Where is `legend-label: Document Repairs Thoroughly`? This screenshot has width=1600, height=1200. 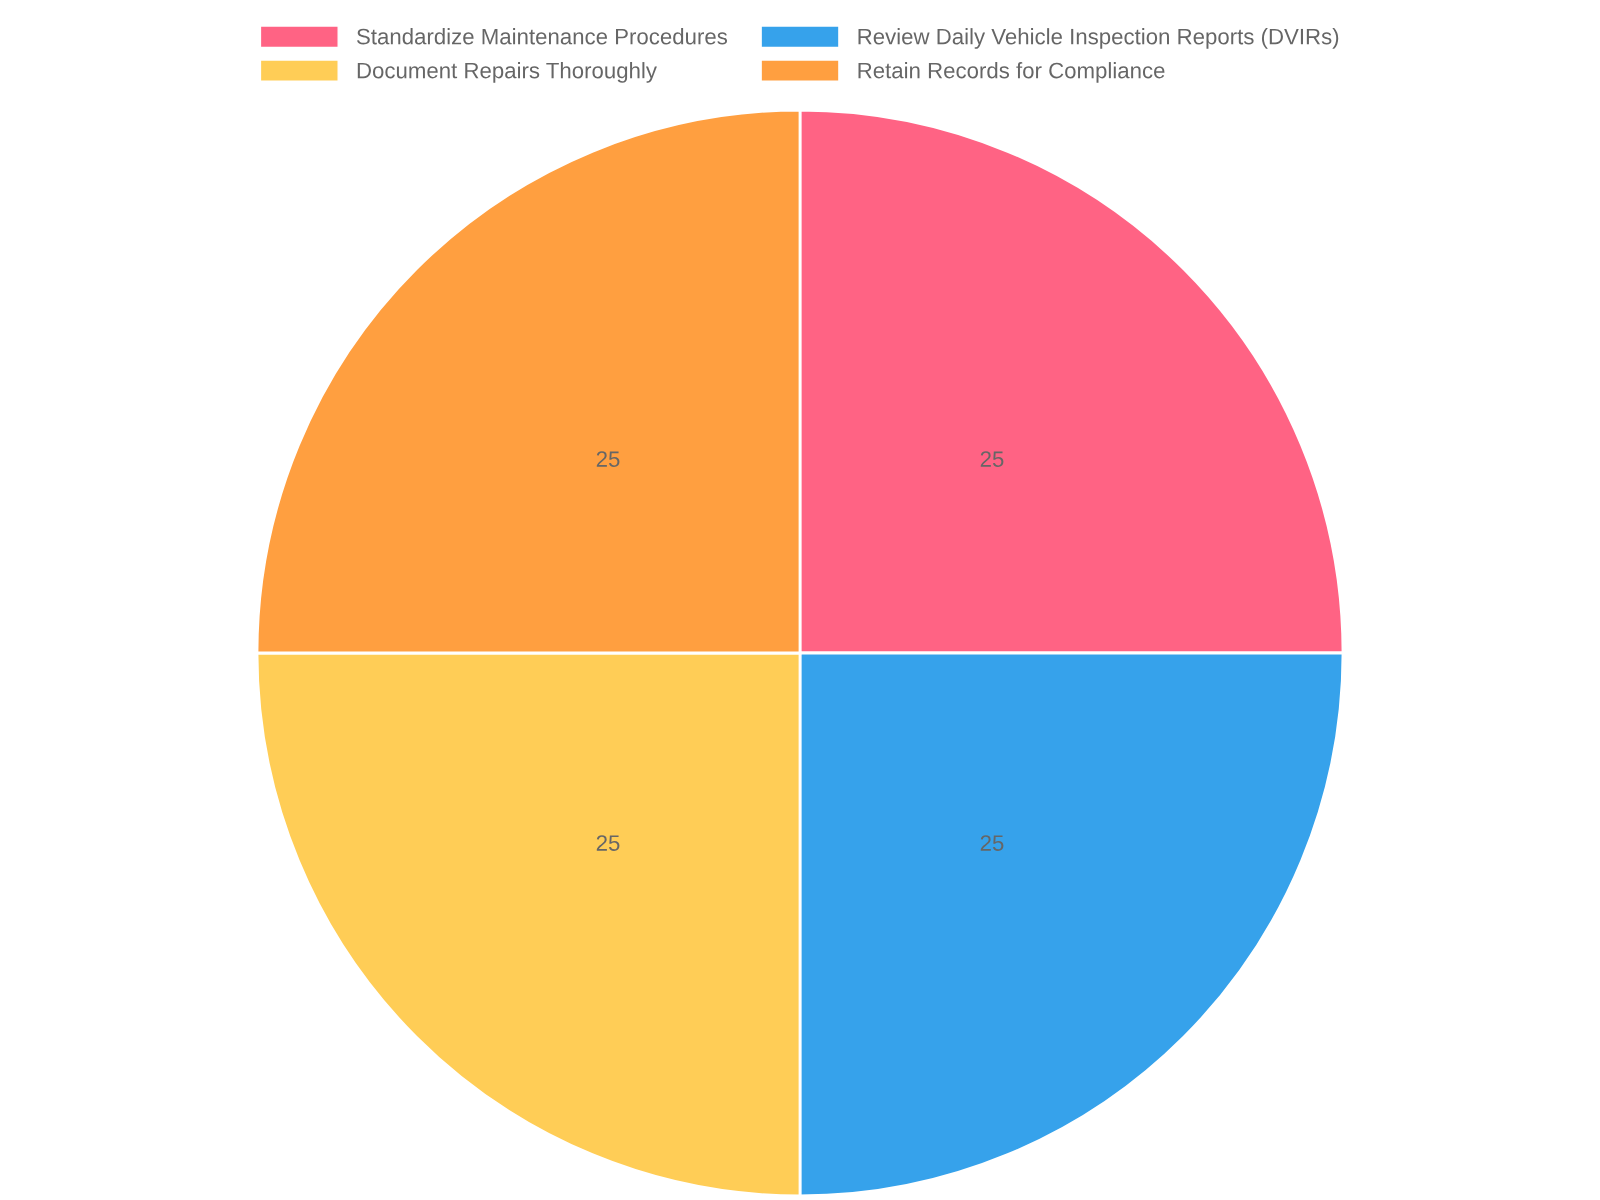
legend-label: Document Repairs Thoroughly is located at coordinates (507, 72).